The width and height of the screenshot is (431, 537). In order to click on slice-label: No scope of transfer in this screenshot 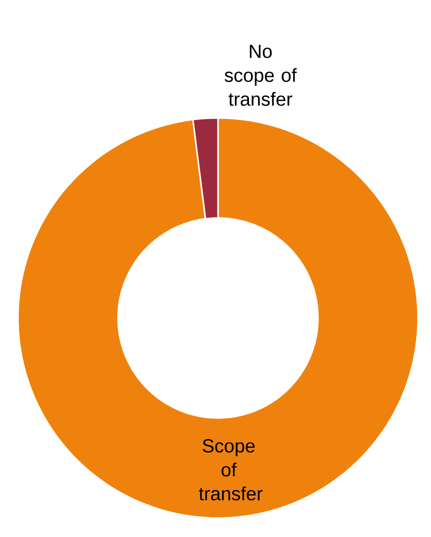, I will do `click(260, 75)`.